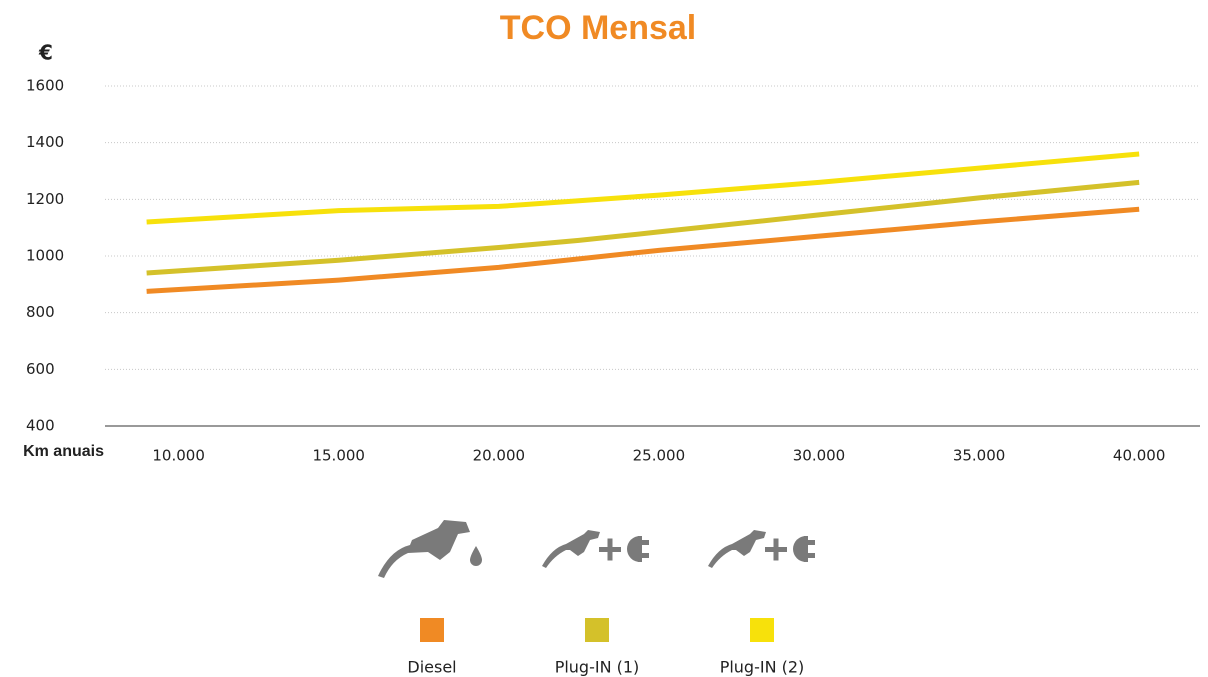 The image size is (1208, 677). Describe the element at coordinates (979, 456) in the screenshot. I see `x-tick-label: 35.000` at that location.